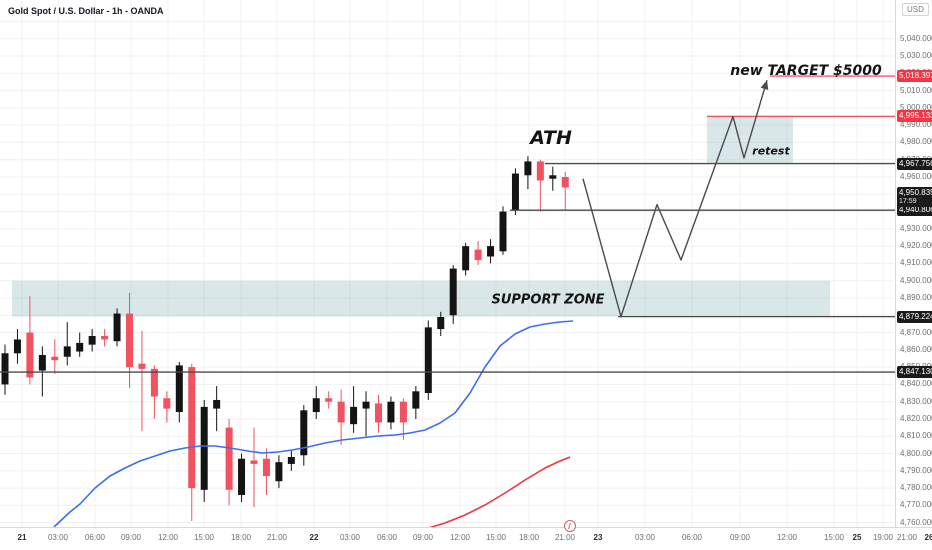 The image size is (932, 550). I want to click on price-alert-label: 4,995.133, so click(914, 116).